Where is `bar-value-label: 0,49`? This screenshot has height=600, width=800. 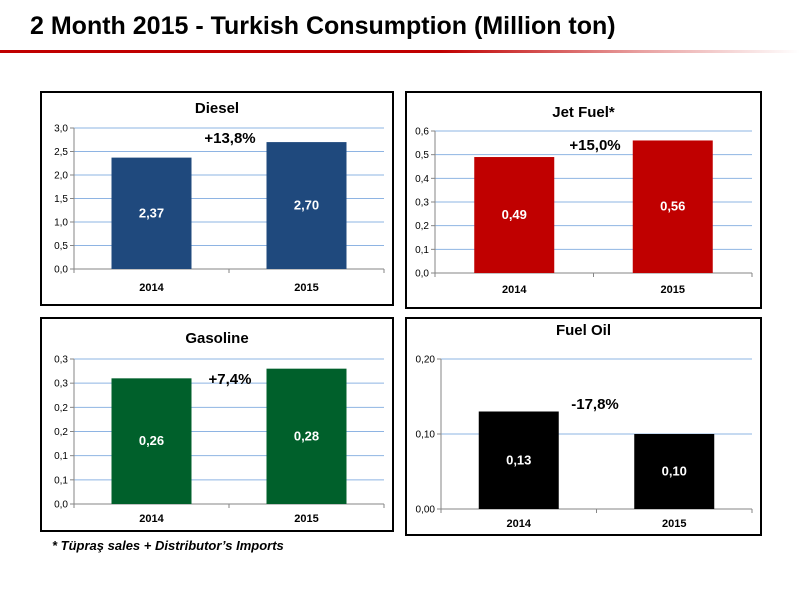 bar-value-label: 0,49 is located at coordinates (514, 214).